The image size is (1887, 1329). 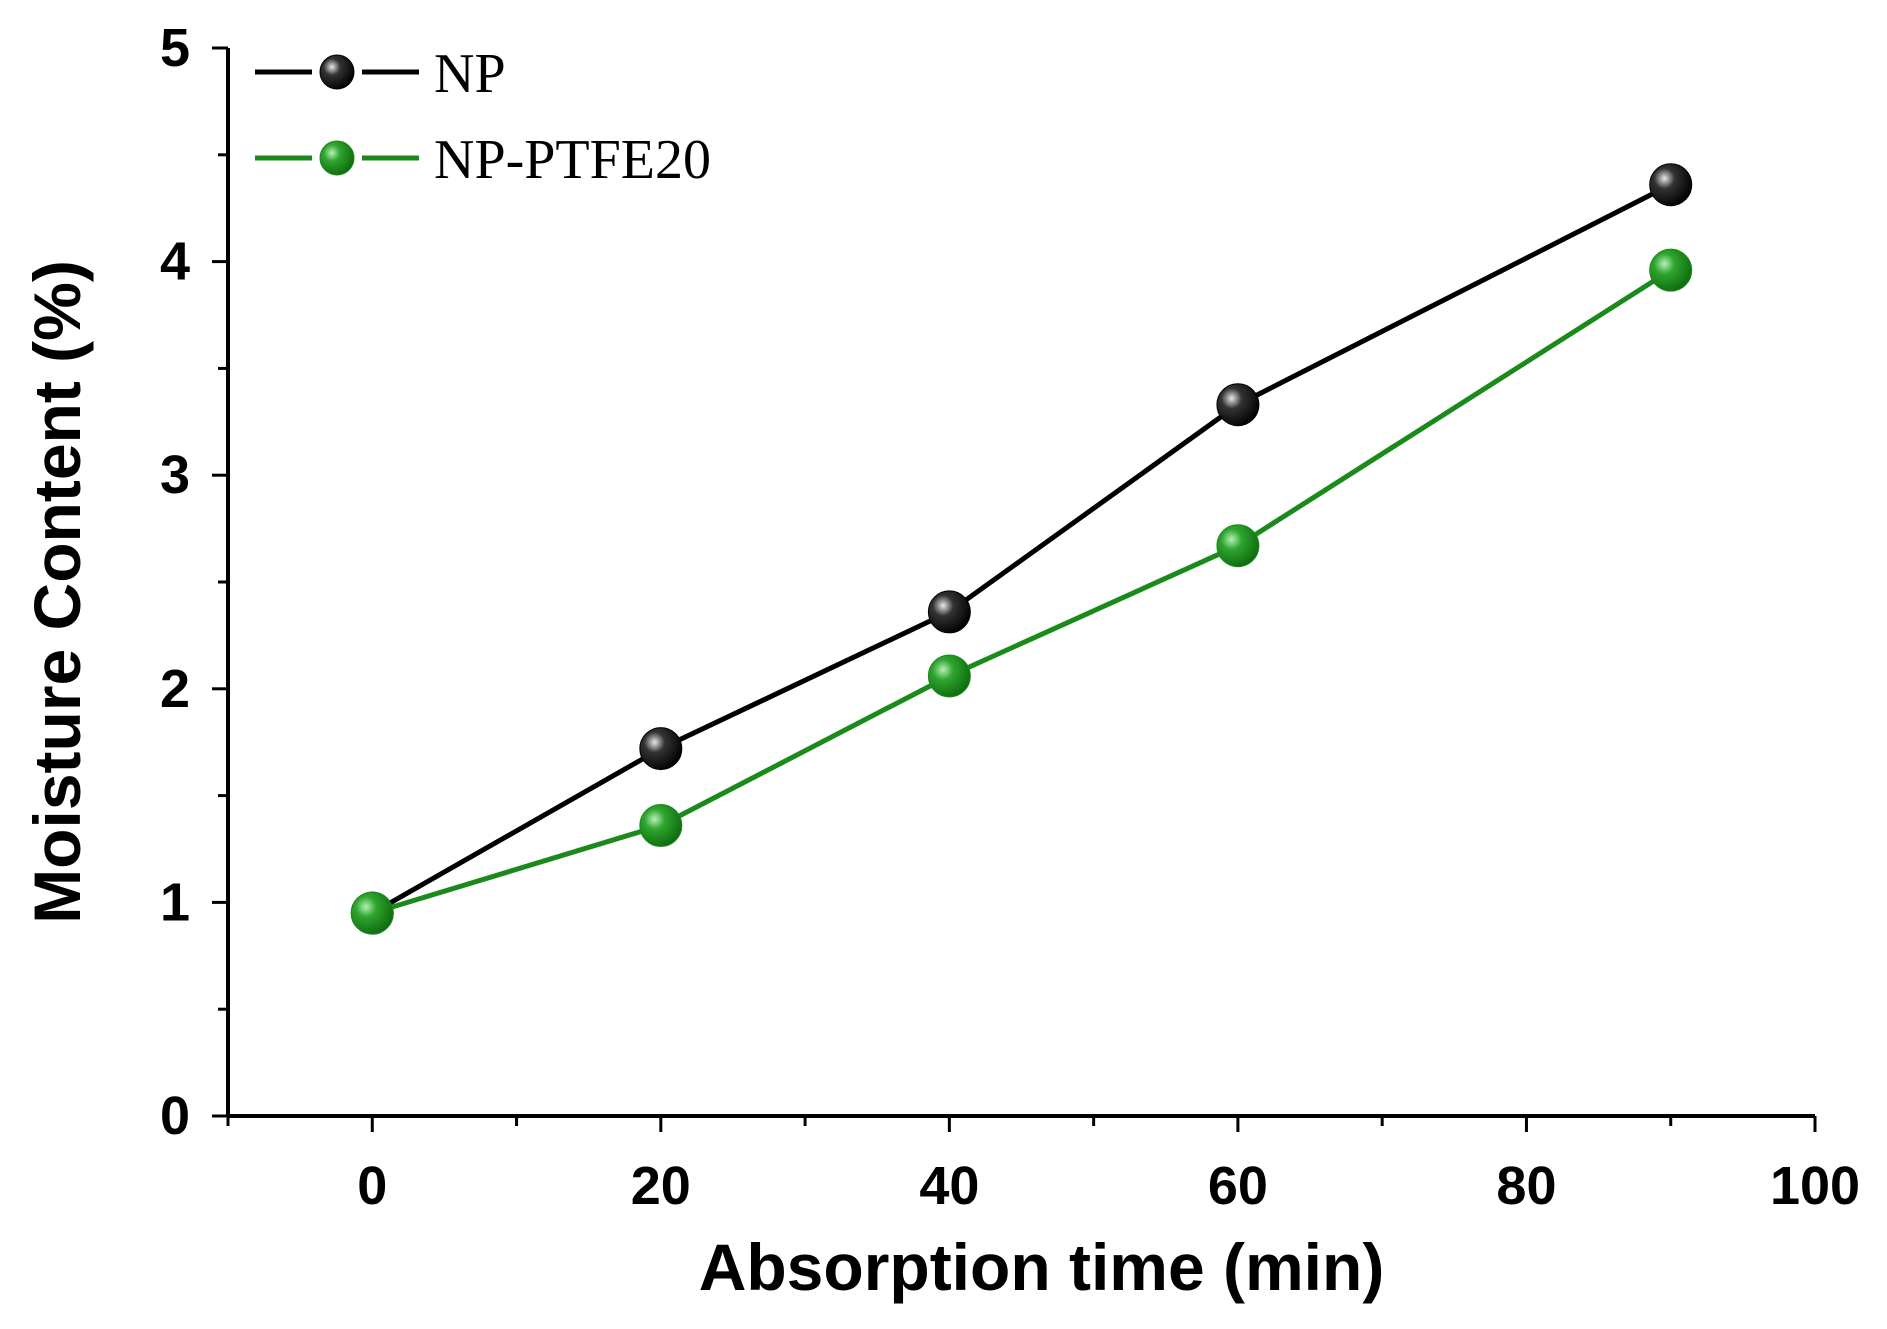 What do you see at coordinates (483, 117) in the screenshot?
I see `legend: NP NP-PTFE20` at bounding box center [483, 117].